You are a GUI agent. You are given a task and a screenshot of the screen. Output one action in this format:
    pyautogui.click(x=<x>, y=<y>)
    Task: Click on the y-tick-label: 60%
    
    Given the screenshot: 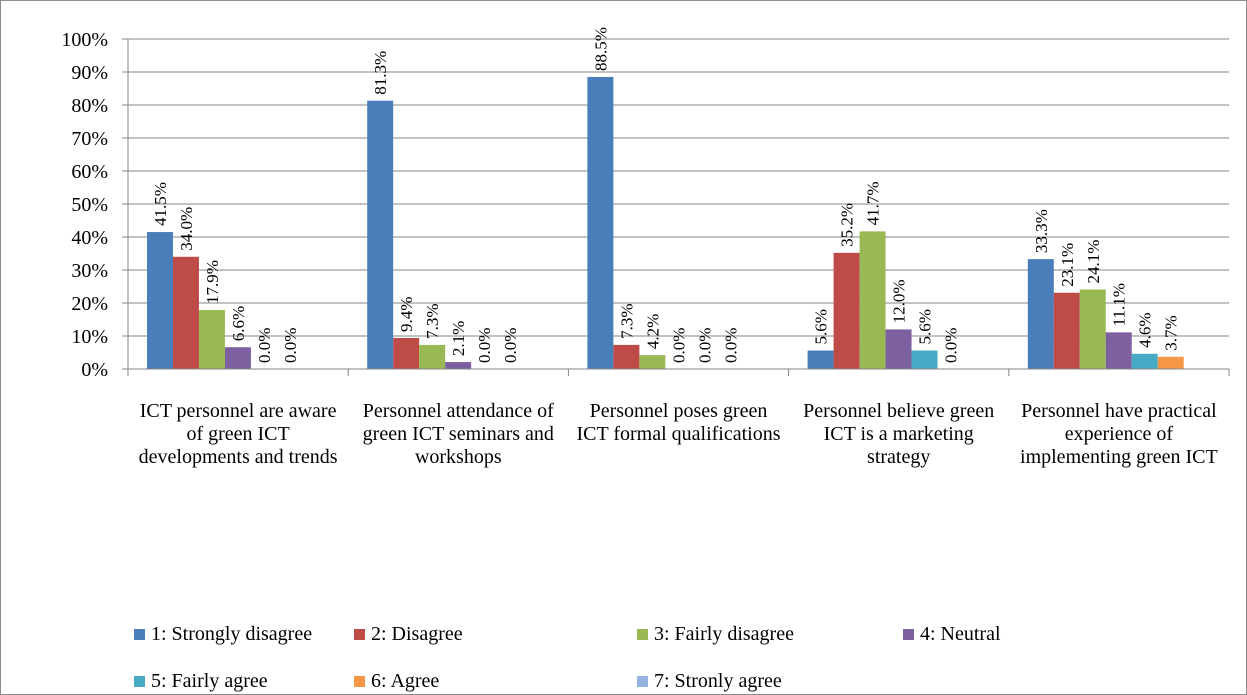 What is the action you would take?
    pyautogui.click(x=89, y=172)
    